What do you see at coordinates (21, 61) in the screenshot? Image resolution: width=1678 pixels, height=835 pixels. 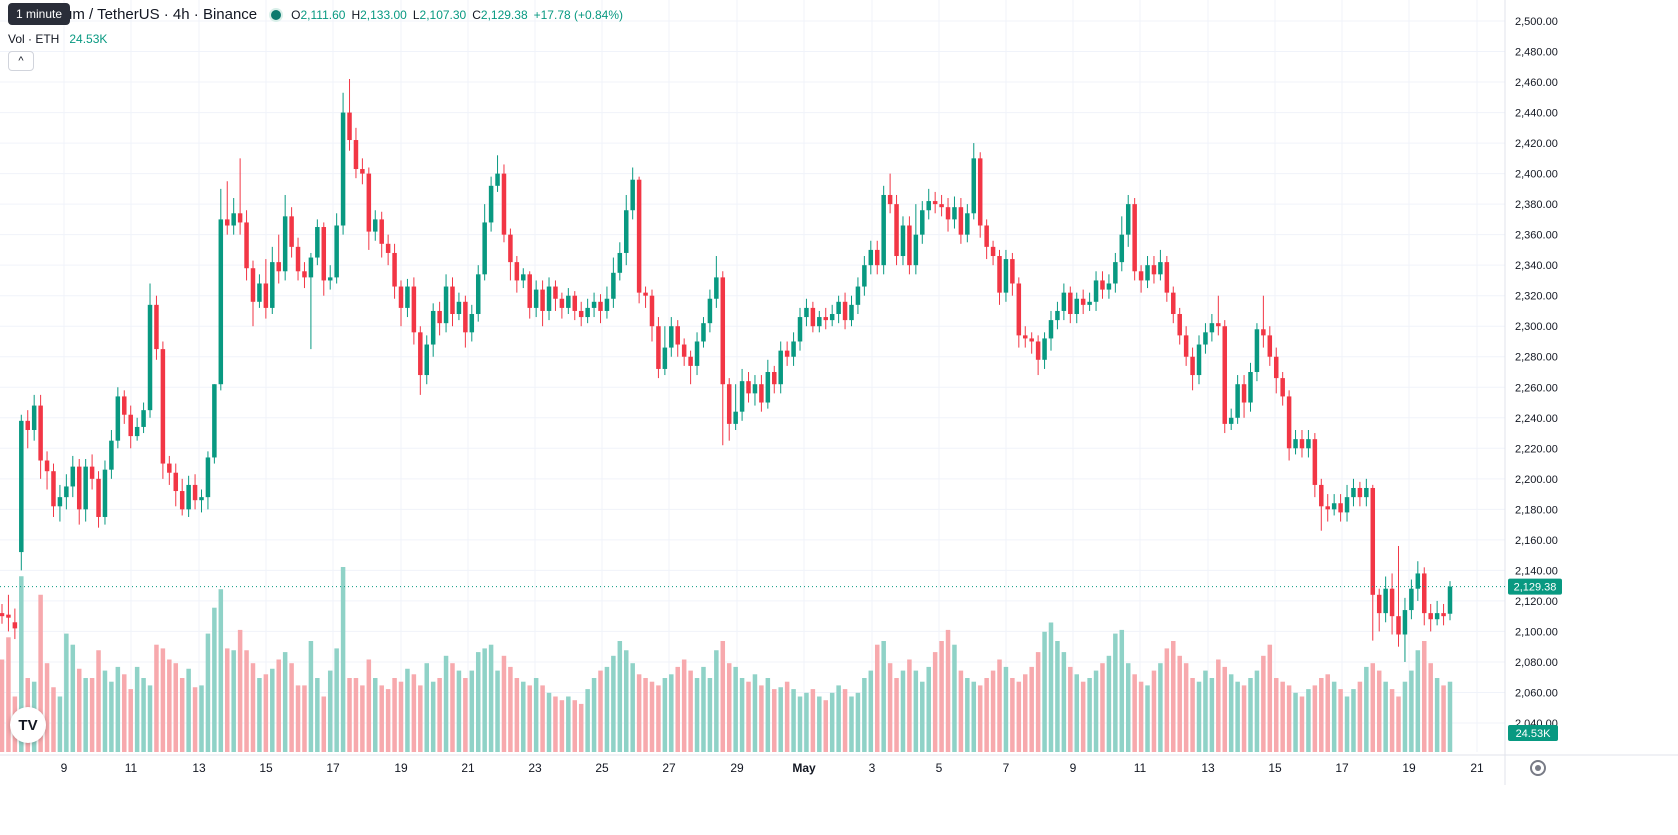 I see `chevron-up-icon: ^` at bounding box center [21, 61].